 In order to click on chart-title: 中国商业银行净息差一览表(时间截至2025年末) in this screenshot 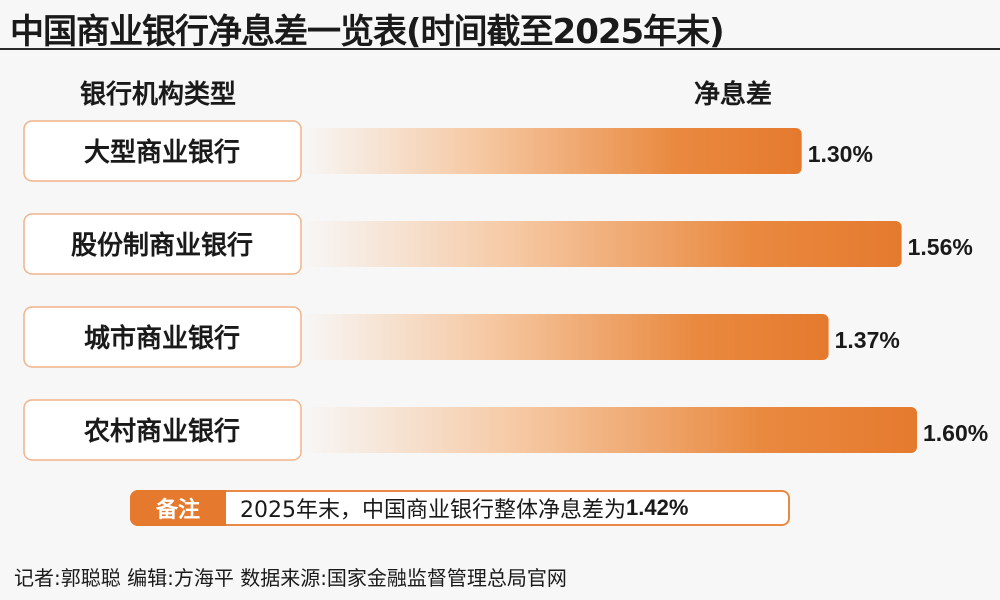, I will do `click(367, 32)`.